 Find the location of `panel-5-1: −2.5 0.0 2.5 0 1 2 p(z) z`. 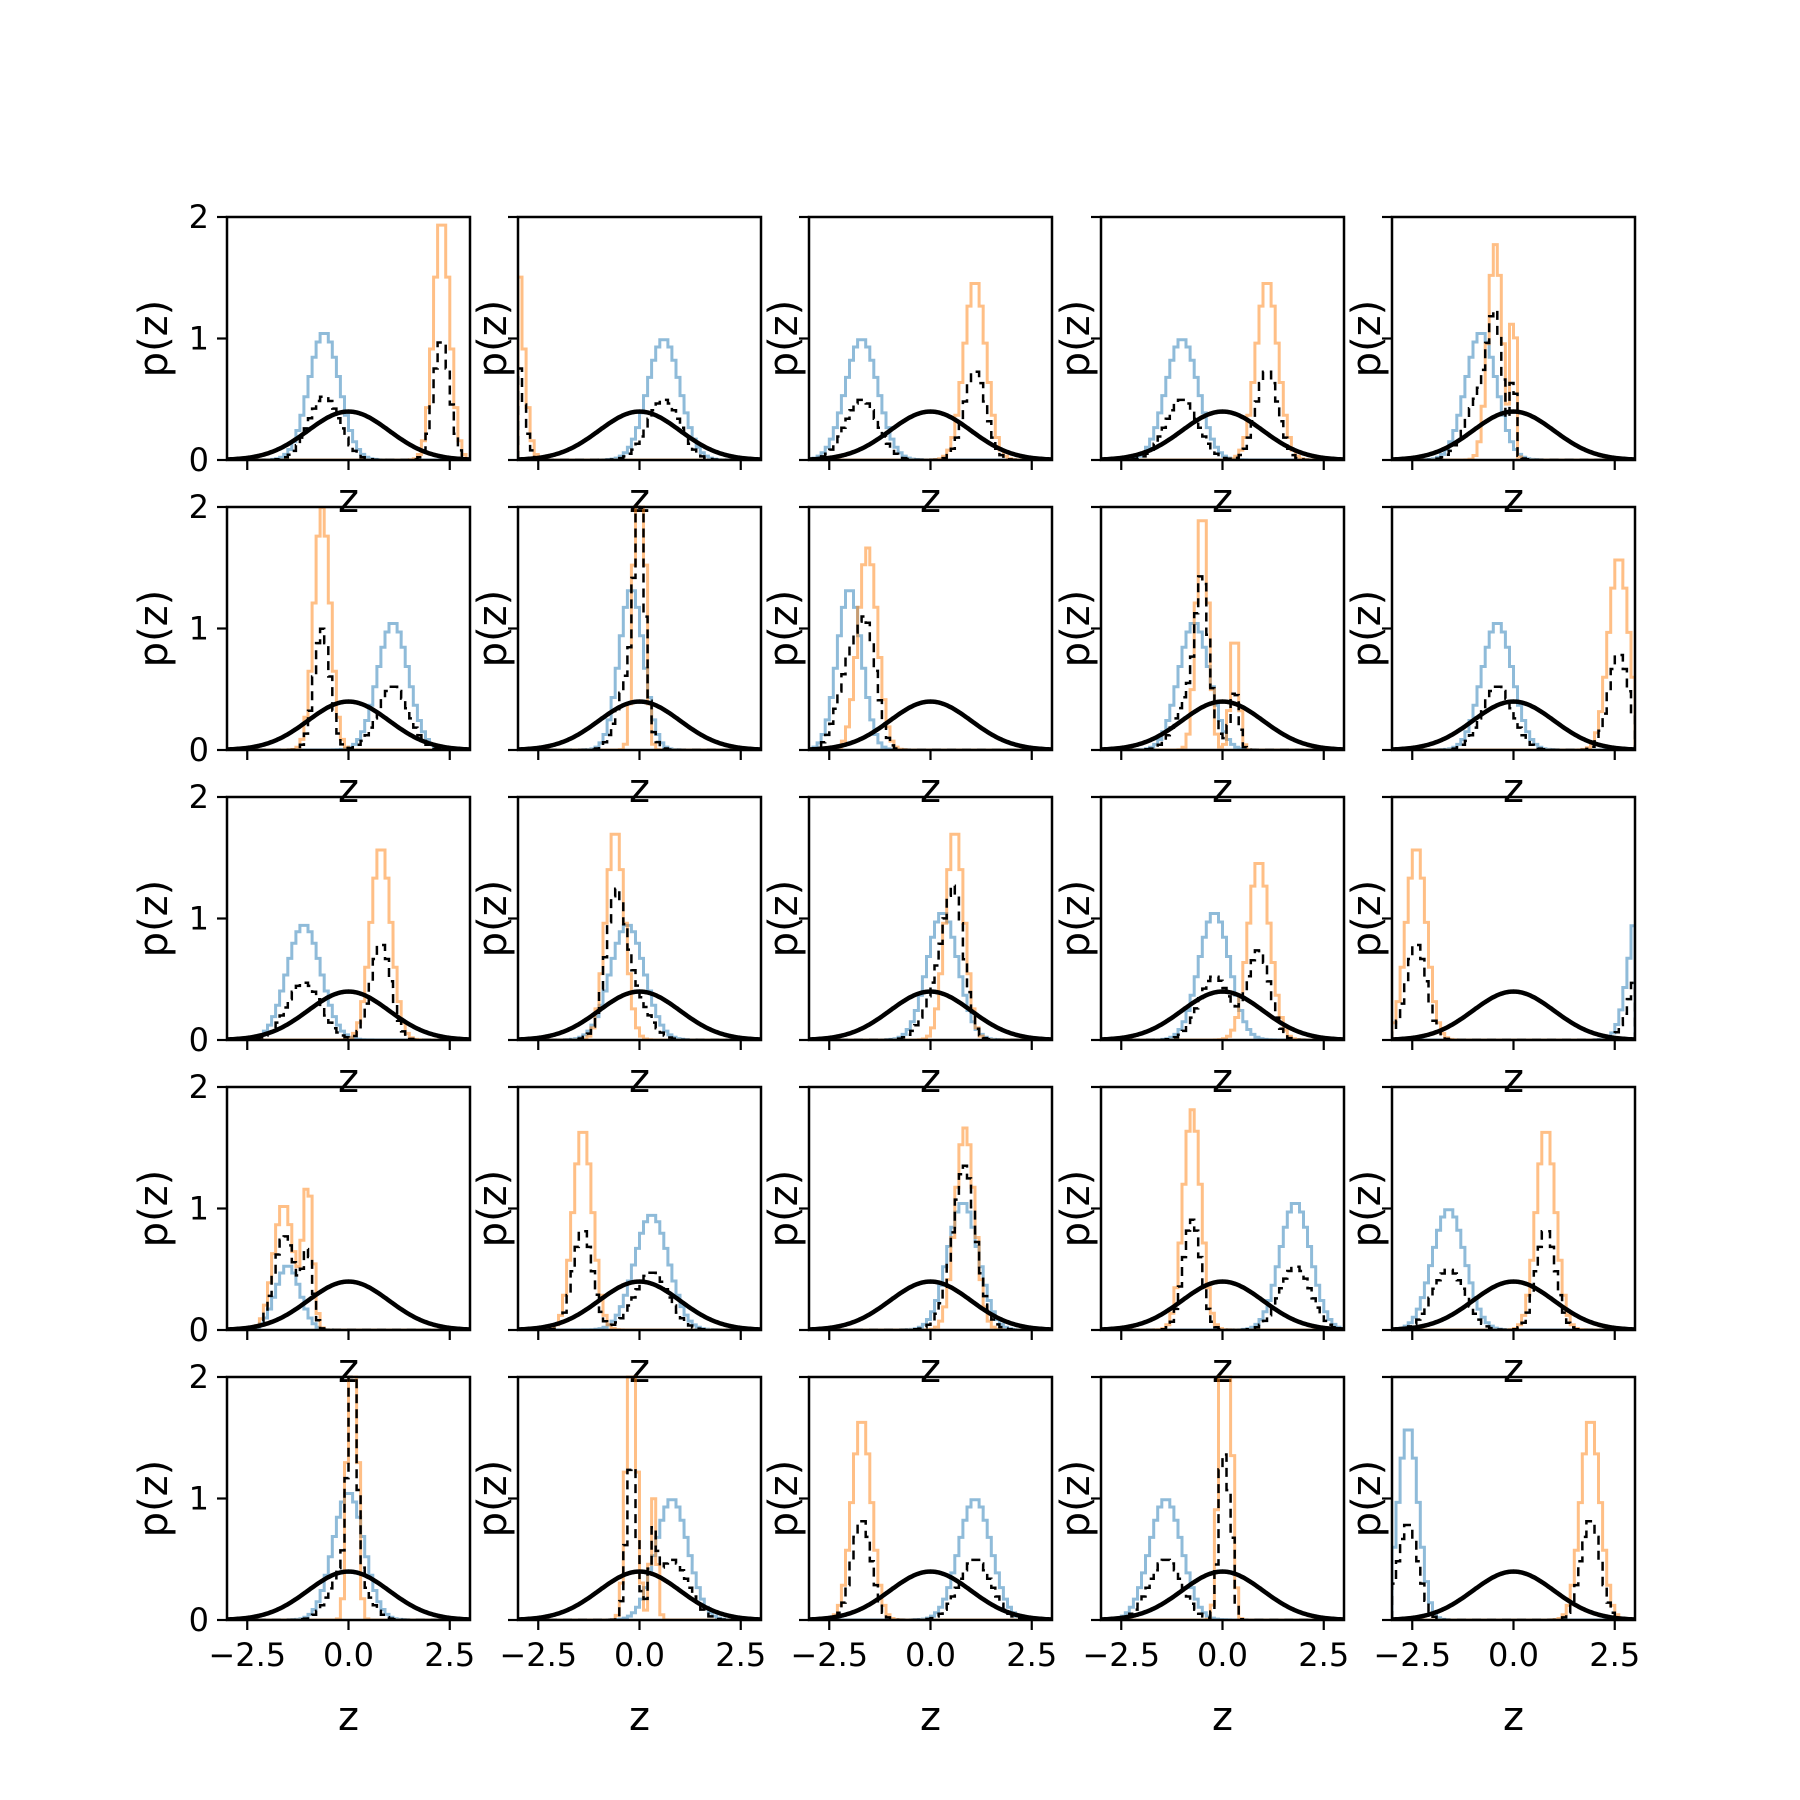

panel-5-1: −2.5 0.0 2.5 0 1 2 p(z) z is located at coordinates (303, 1549).